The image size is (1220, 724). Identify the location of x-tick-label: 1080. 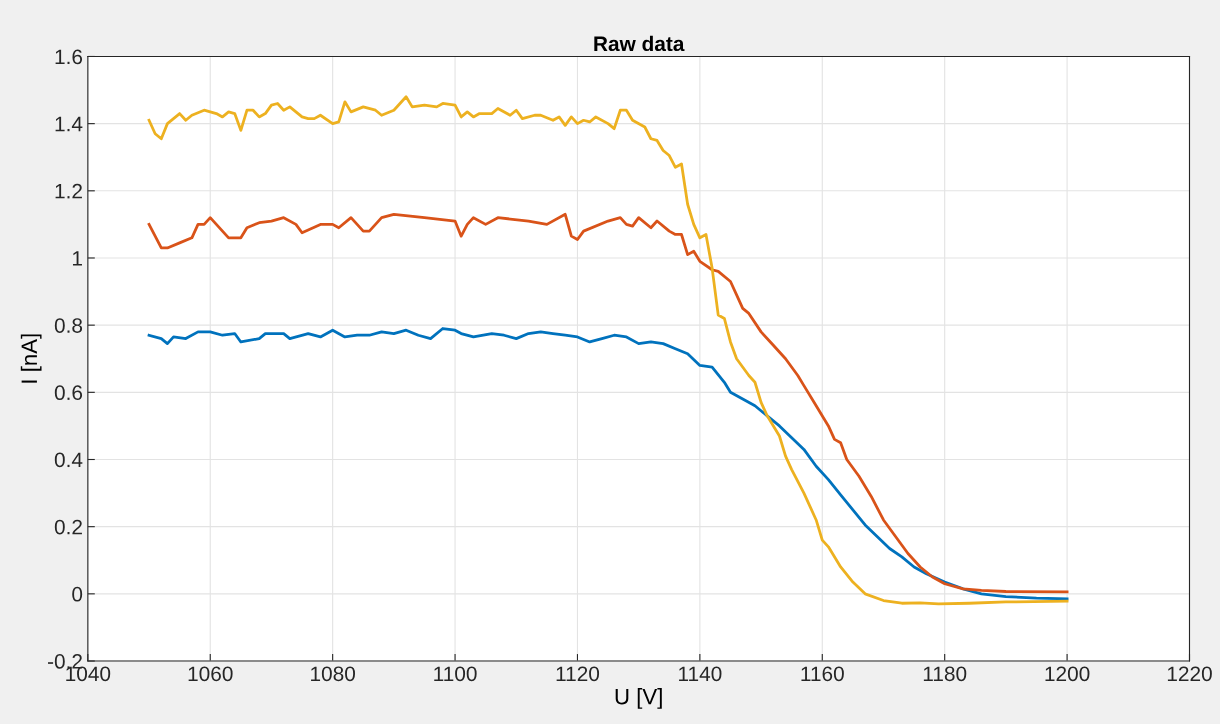
(333, 674).